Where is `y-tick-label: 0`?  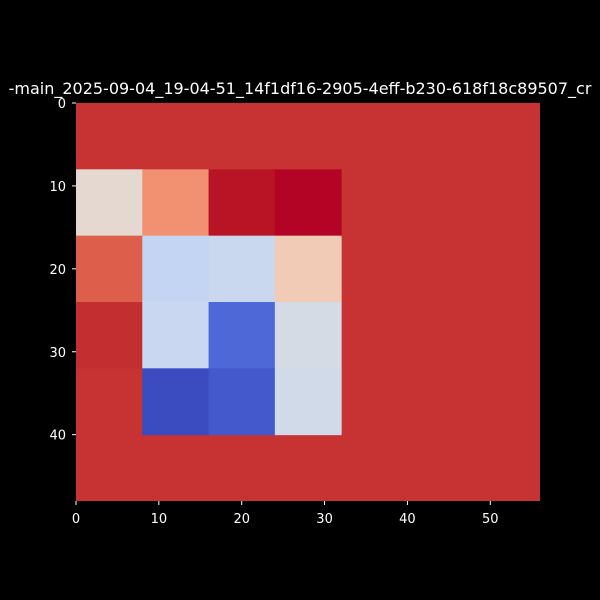 y-tick-label: 0 is located at coordinates (62, 104).